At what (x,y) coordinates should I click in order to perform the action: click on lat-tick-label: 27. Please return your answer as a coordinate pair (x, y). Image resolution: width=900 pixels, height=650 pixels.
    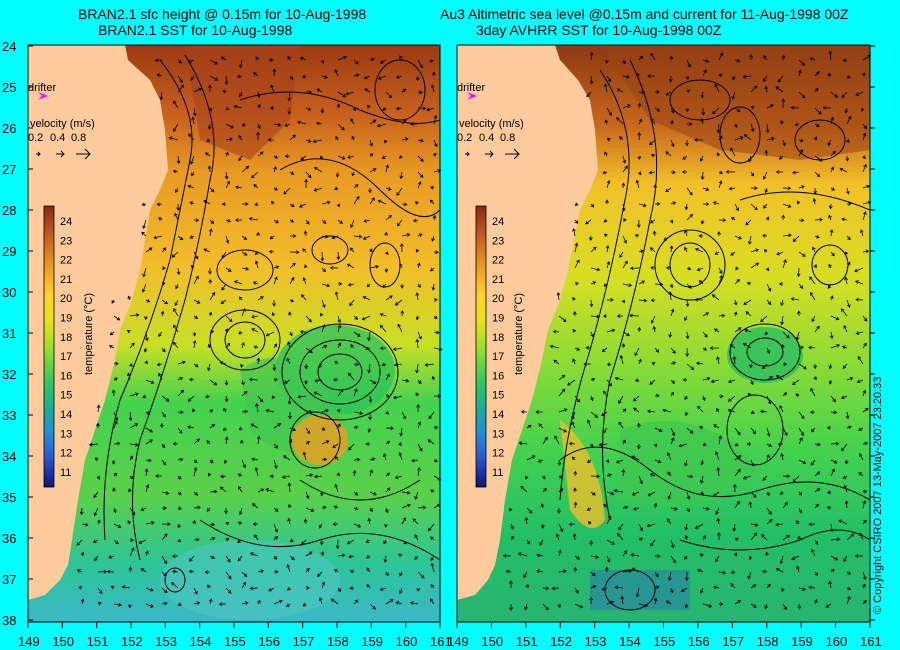
    Looking at the image, I should click on (9, 169).